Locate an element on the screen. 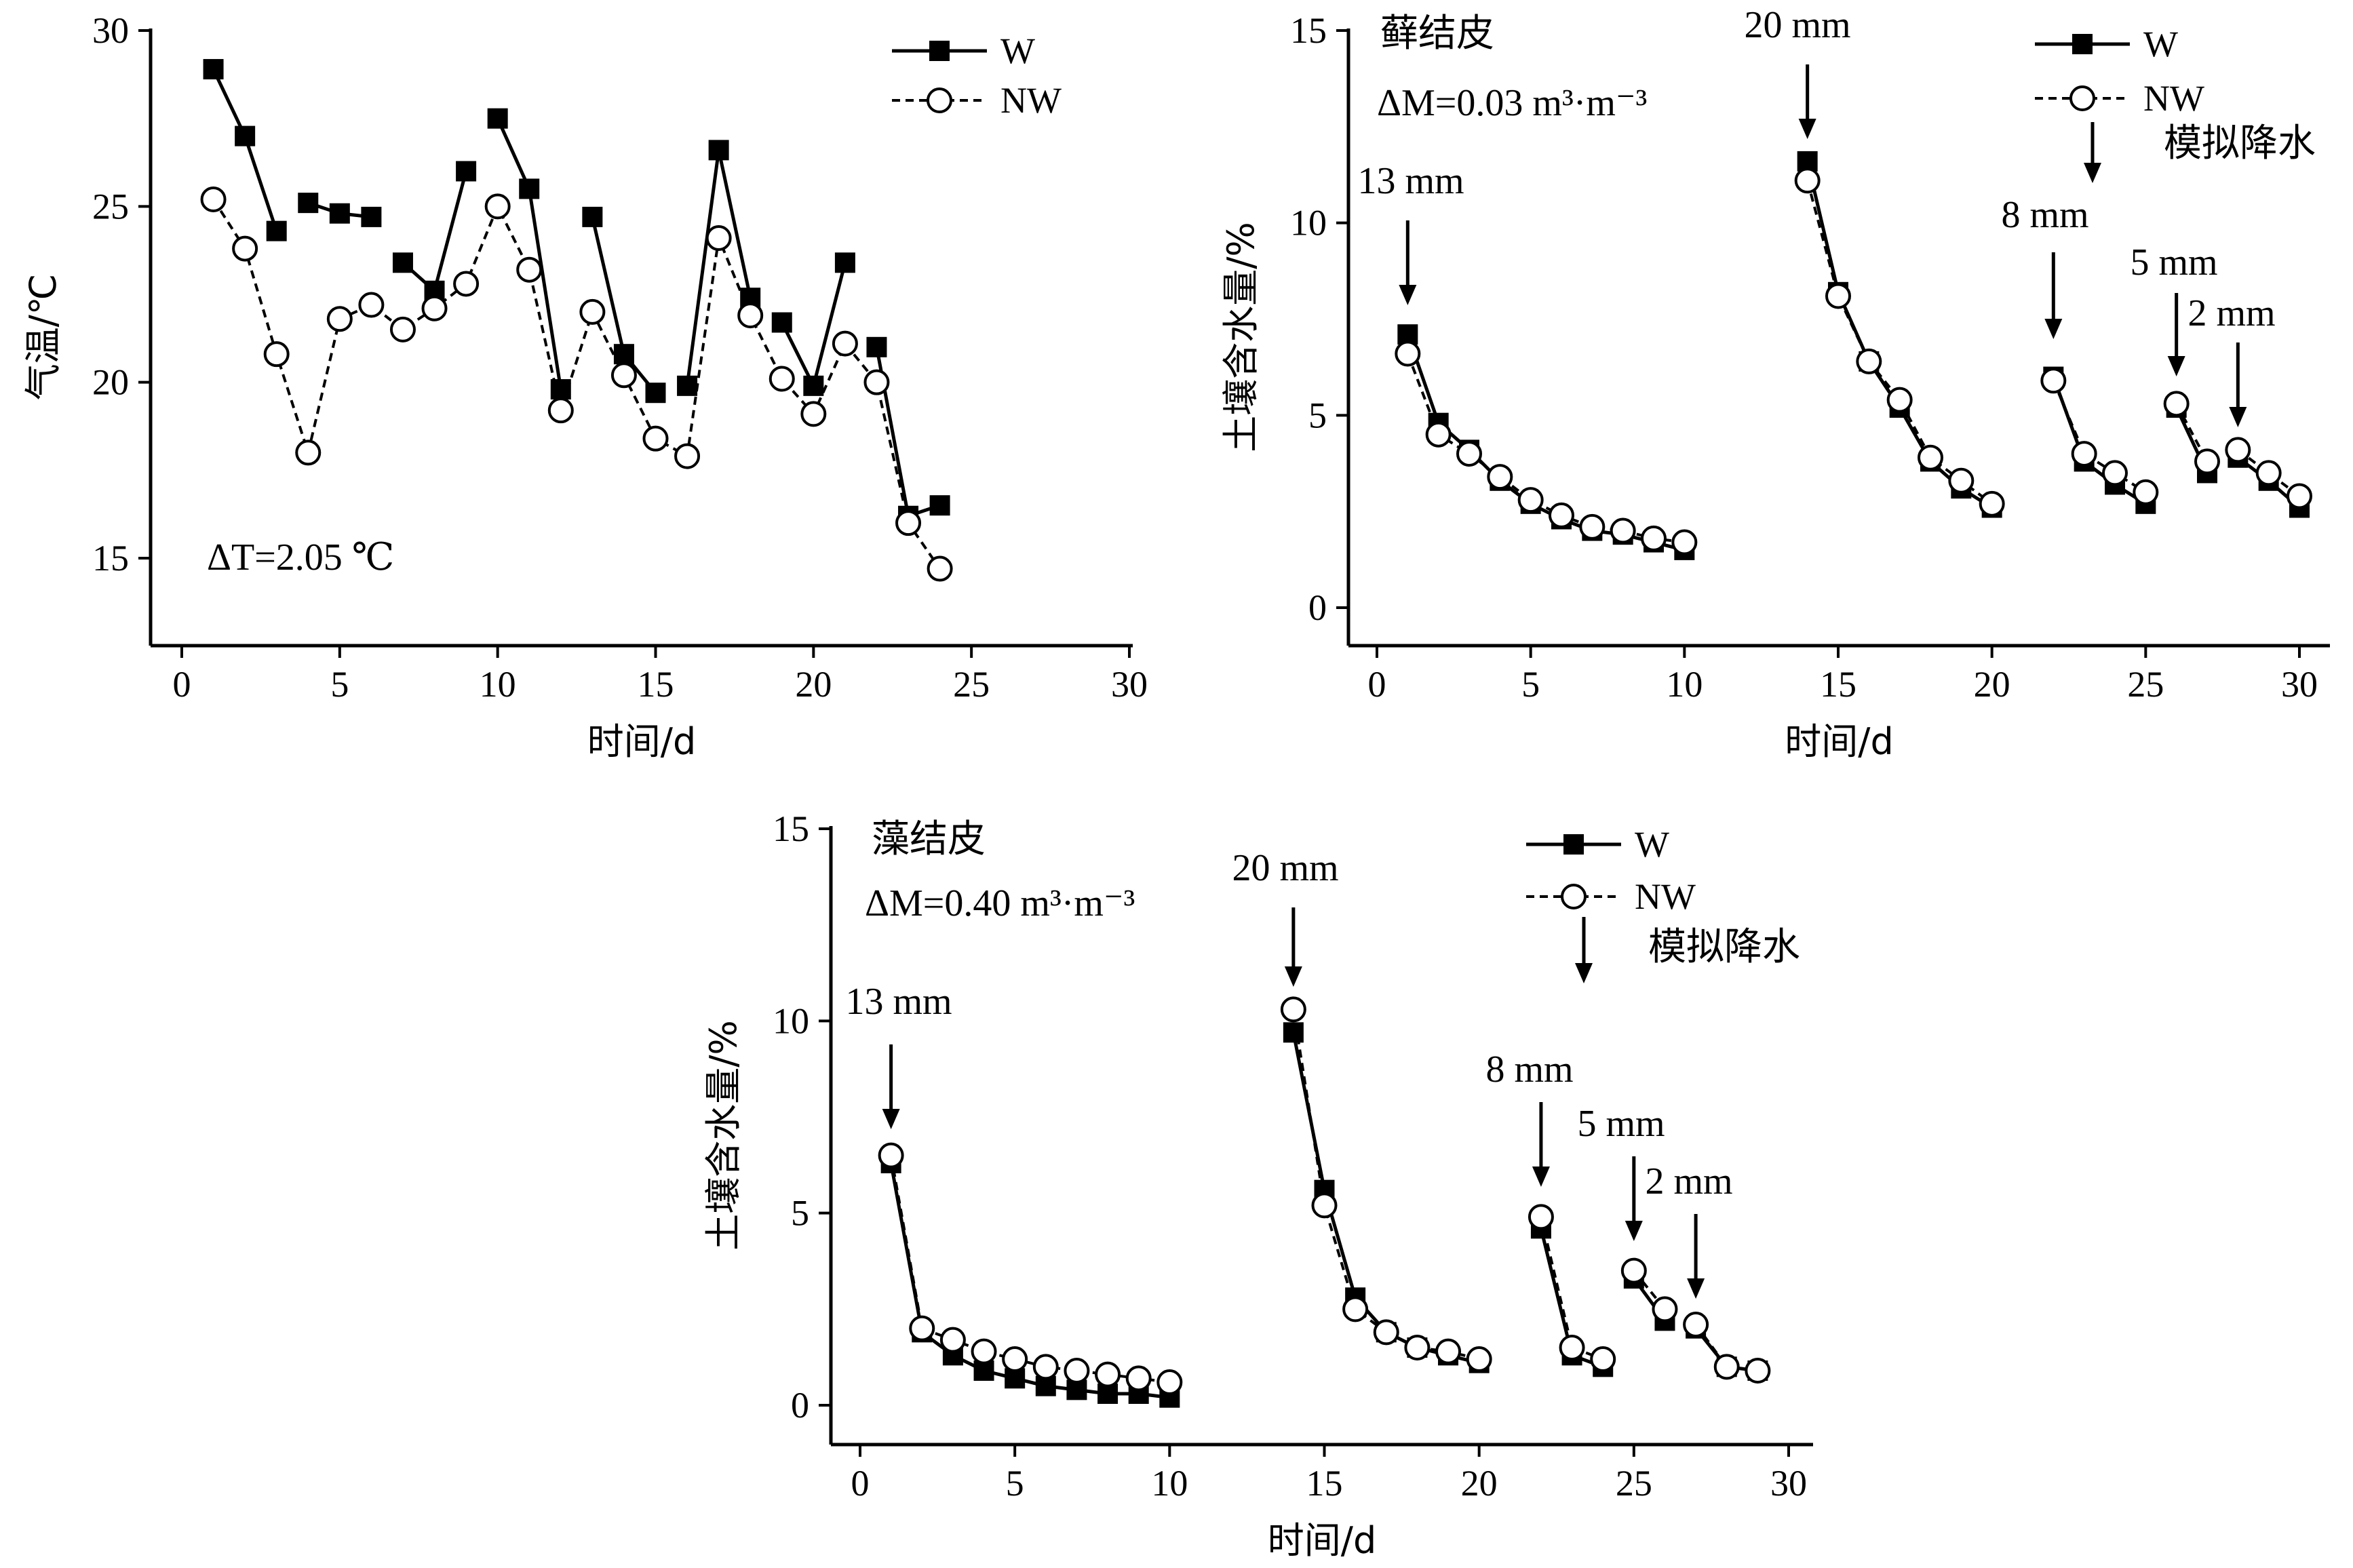 This screenshot has height=1568, width=2353. x-tick-label: 25 is located at coordinates (1634, 1483).